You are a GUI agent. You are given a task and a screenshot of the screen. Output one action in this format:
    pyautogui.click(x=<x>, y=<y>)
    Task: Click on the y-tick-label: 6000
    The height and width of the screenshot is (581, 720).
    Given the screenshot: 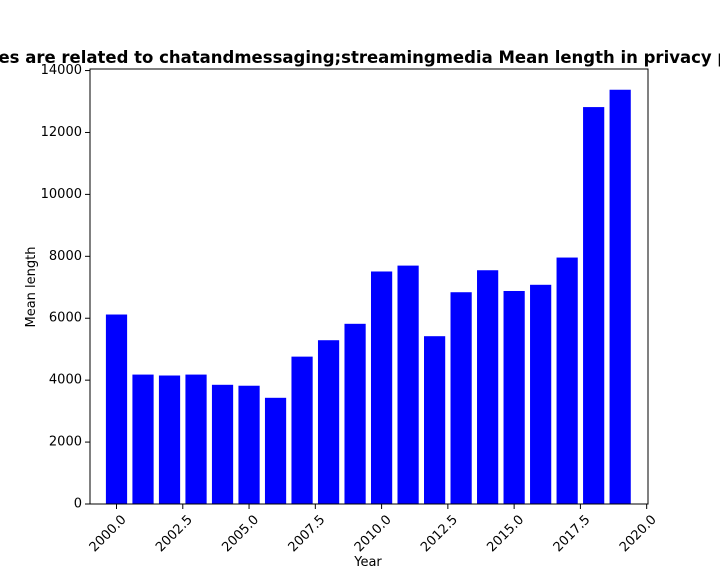 What is the action you would take?
    pyautogui.click(x=65, y=318)
    